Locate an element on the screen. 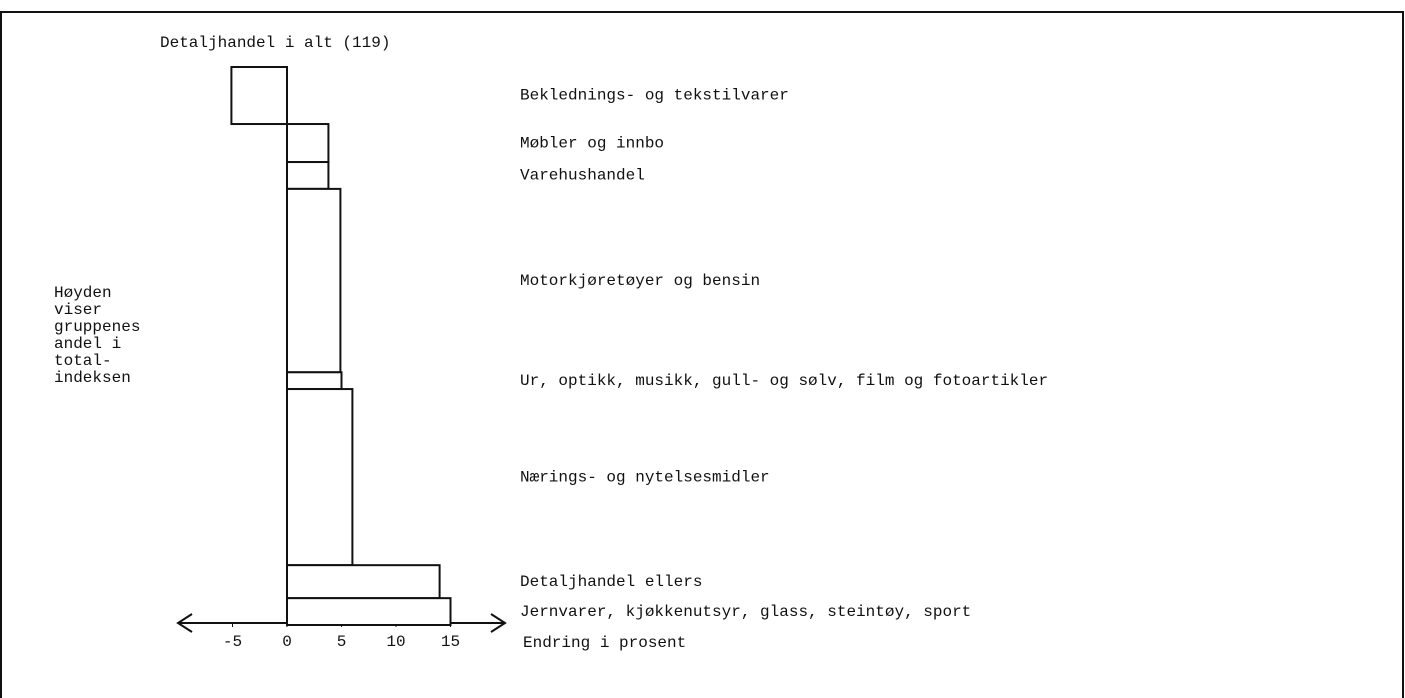 This screenshot has width=1405, height=698. note-line: andel i is located at coordinates (87, 344).